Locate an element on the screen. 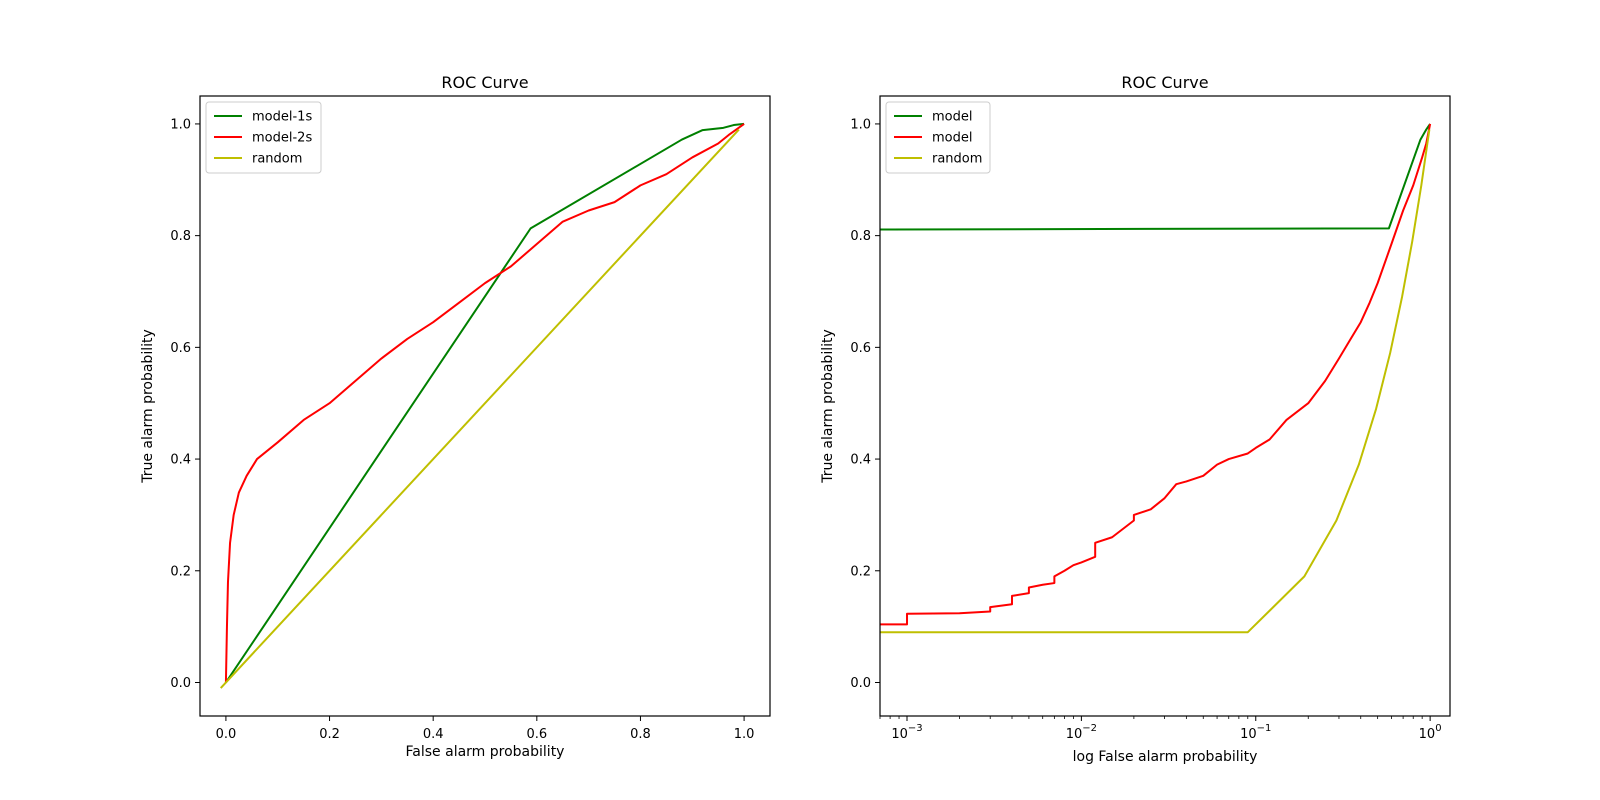  x-tick-label: 0.6 is located at coordinates (536, 734).